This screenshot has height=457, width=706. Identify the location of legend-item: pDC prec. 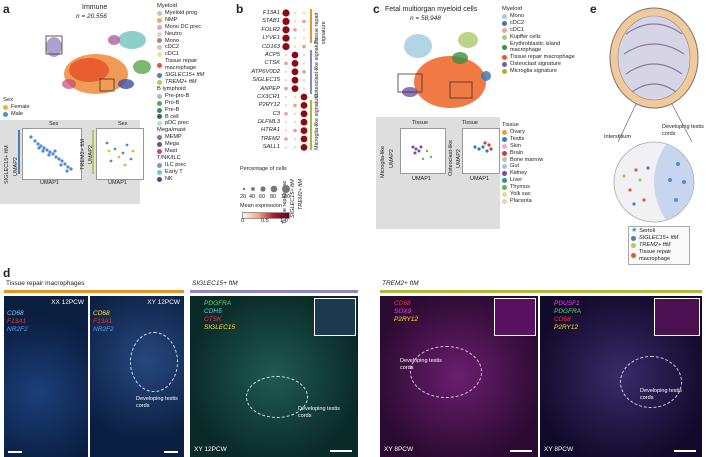
(197, 123).